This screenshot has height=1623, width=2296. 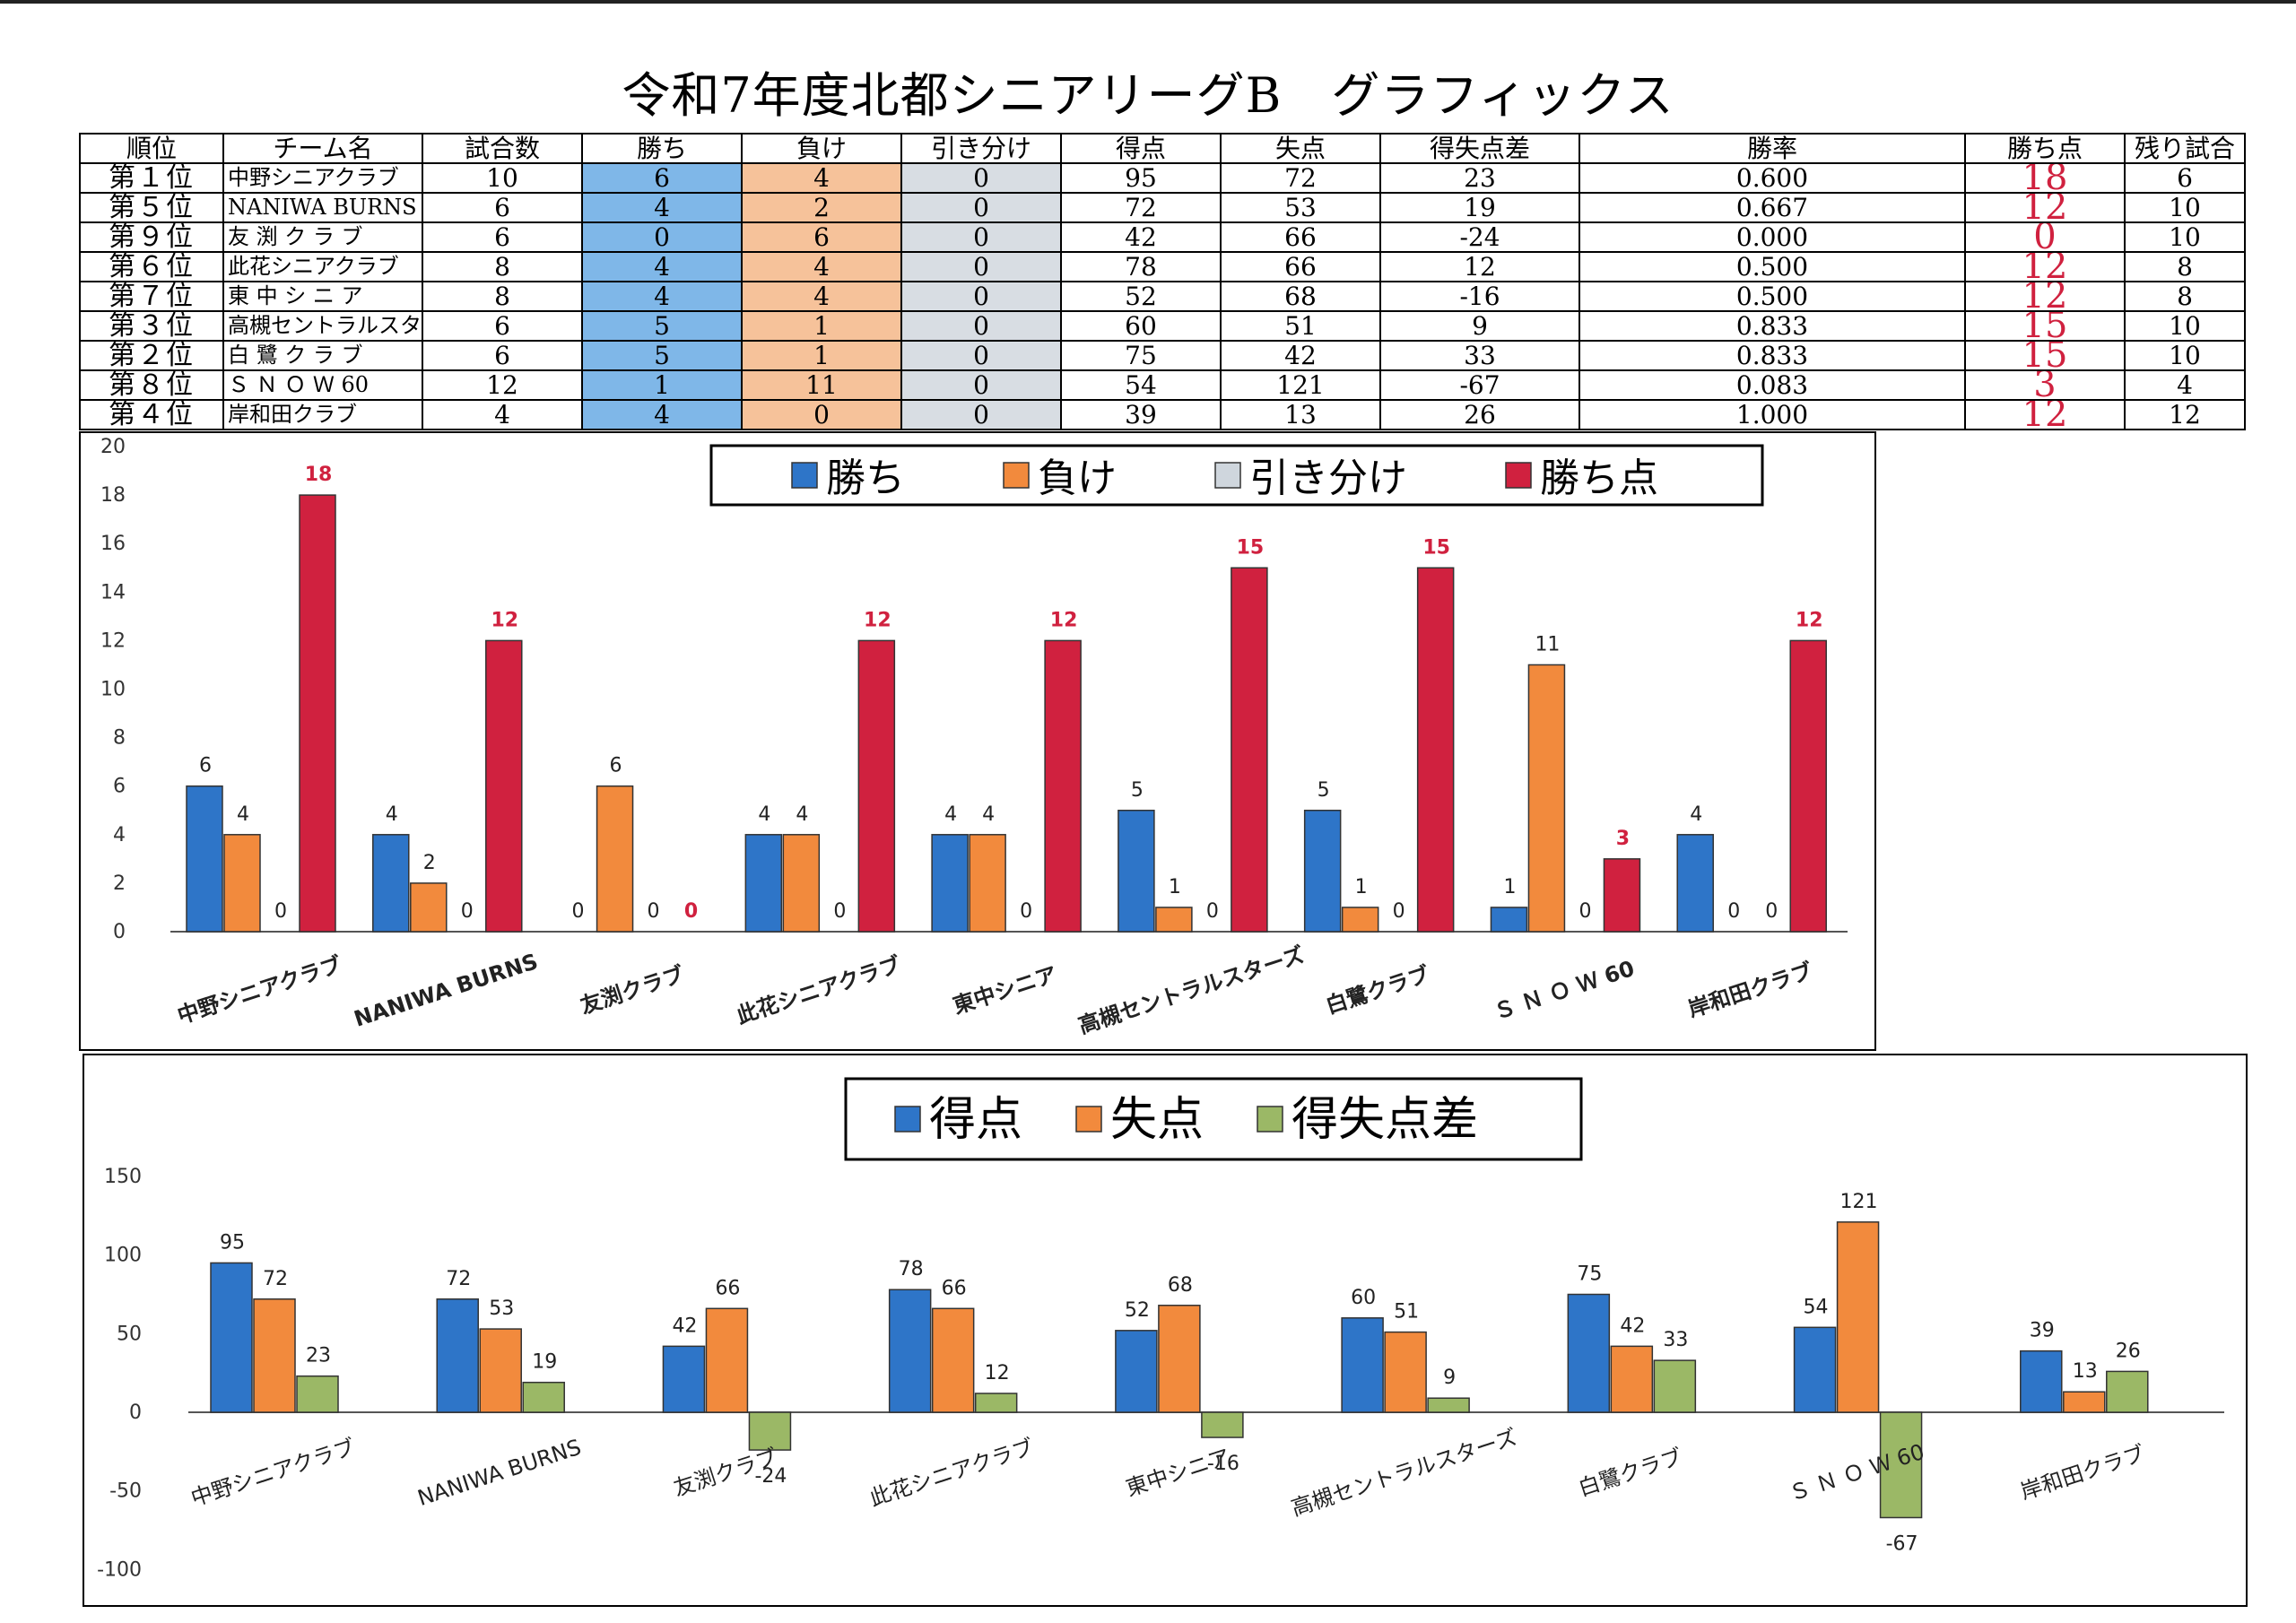 I want to click on table-cell: 0.600, so click(x=1772, y=178).